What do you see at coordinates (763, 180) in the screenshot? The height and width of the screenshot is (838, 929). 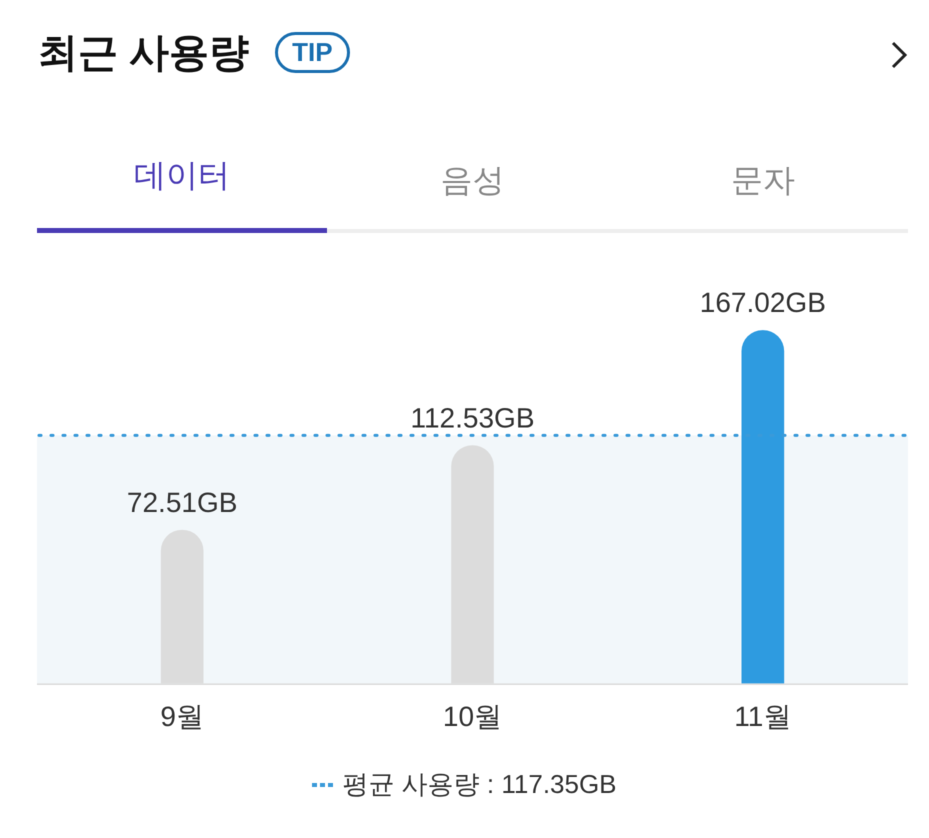 I see `text: 문자` at bounding box center [763, 180].